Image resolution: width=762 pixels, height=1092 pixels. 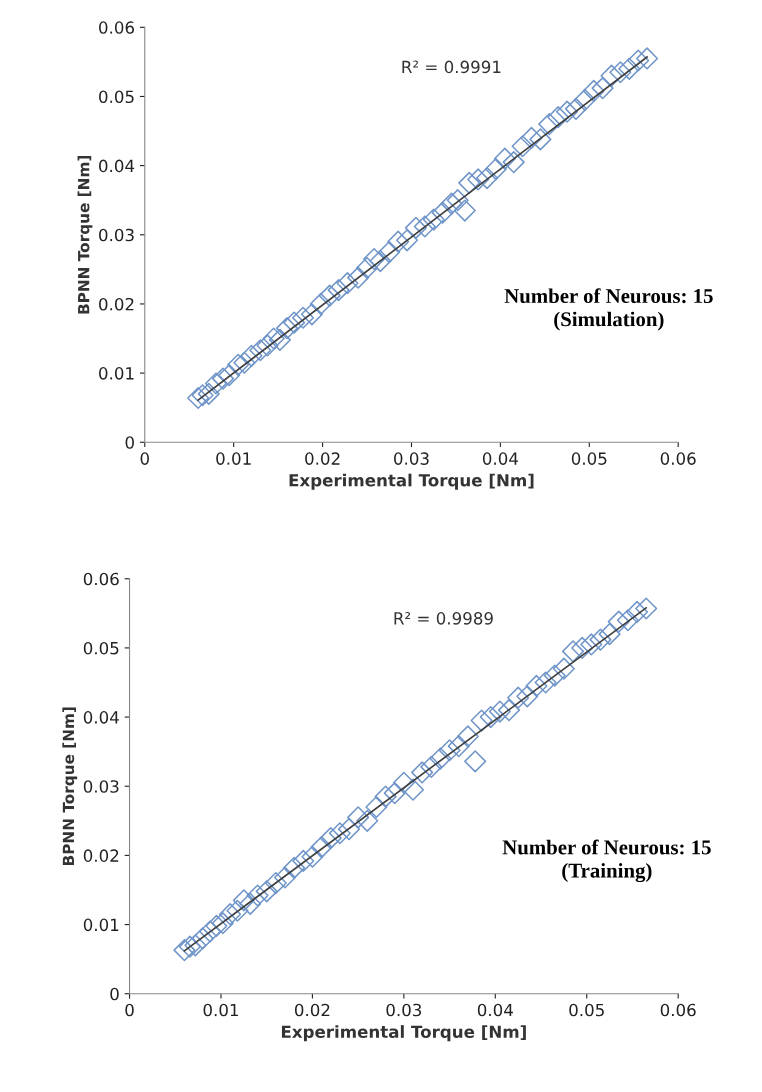 What do you see at coordinates (451, 67) in the screenshot?
I see `annotation: R² = 0.9991` at bounding box center [451, 67].